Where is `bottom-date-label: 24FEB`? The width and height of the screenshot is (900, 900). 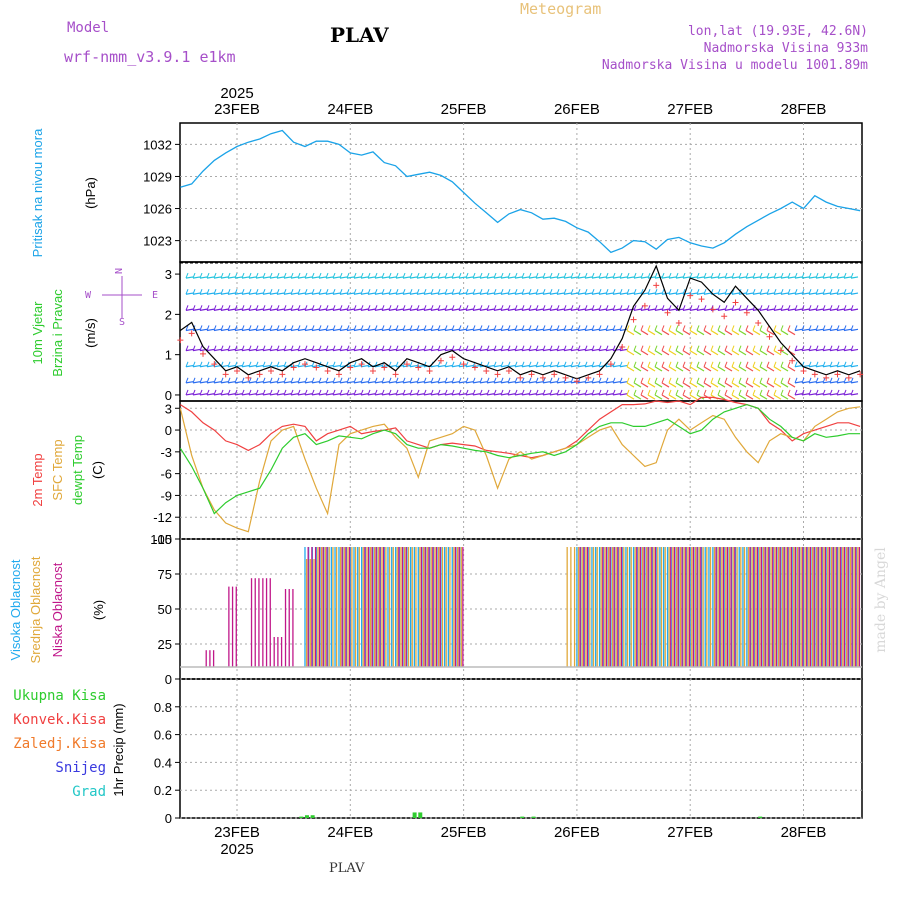
bottom-date-label: 24FEB is located at coordinates (350, 832).